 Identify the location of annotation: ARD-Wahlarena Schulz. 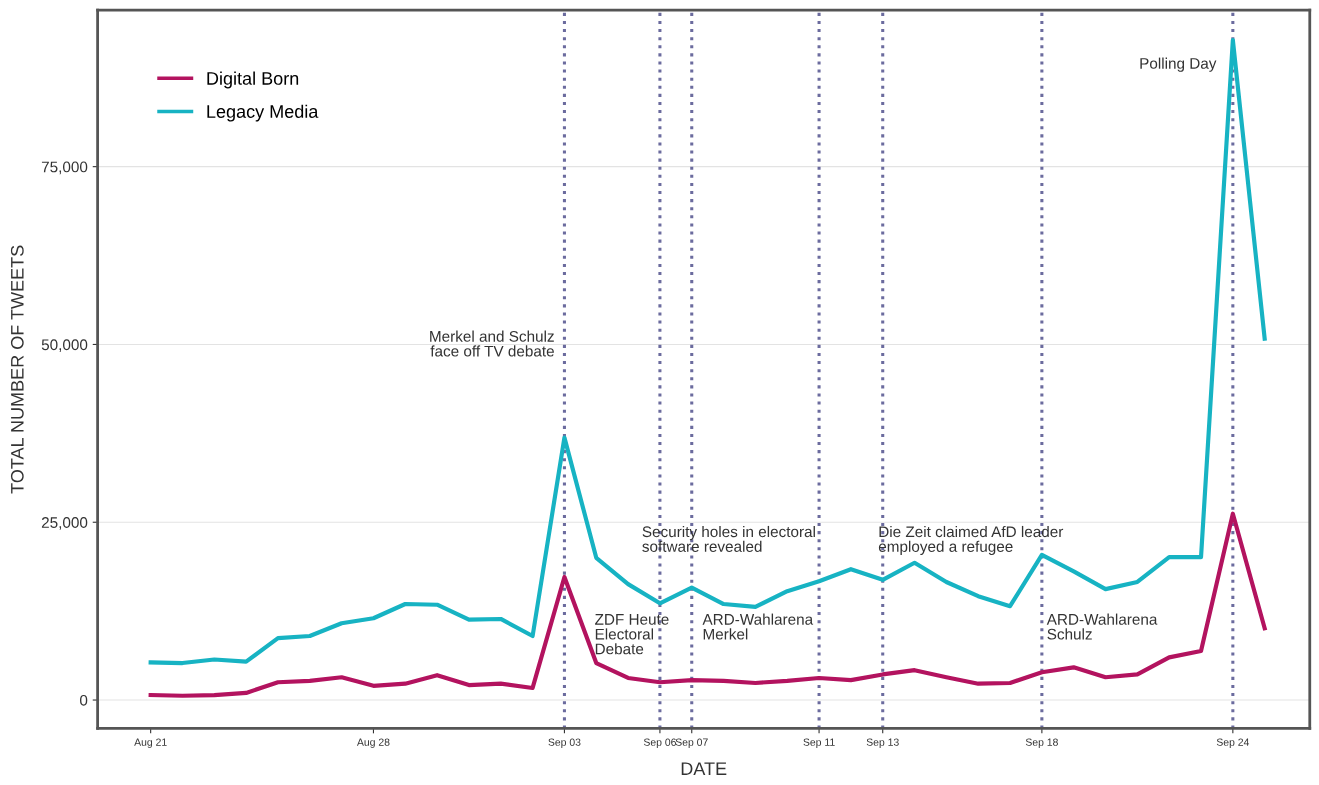
(1102, 626).